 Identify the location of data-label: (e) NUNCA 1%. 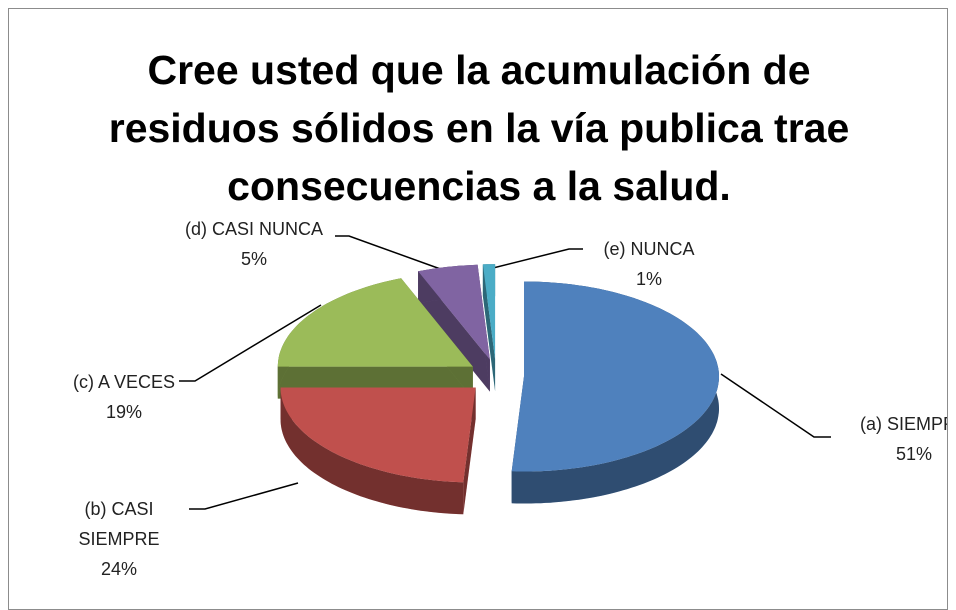
(649, 264).